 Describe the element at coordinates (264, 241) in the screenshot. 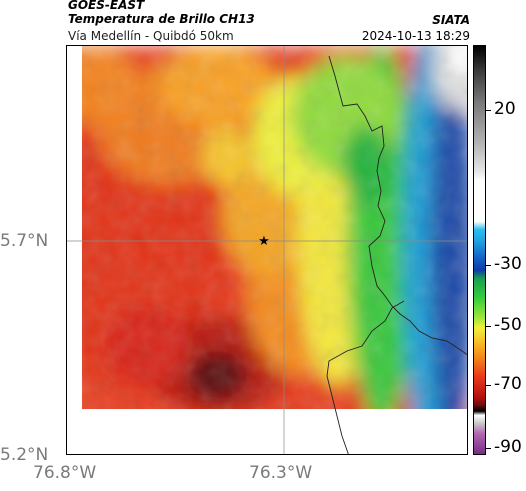

I see `location-marker: ★` at that location.